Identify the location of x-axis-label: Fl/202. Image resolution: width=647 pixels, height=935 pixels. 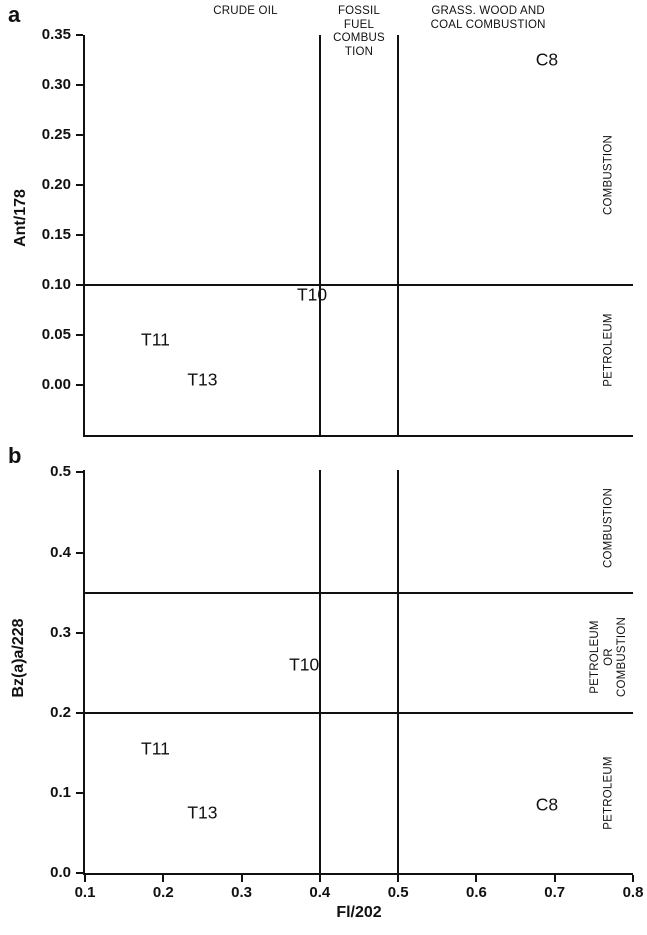
(359, 912).